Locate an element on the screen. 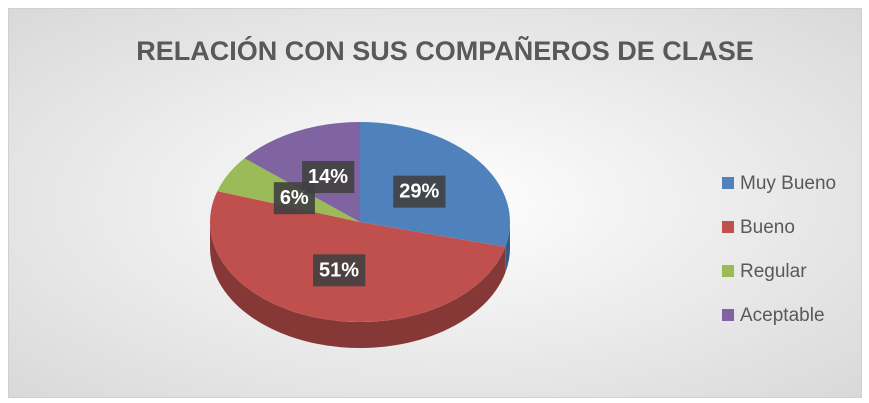 The width and height of the screenshot is (869, 403). legend-label: Regular is located at coordinates (773, 271).